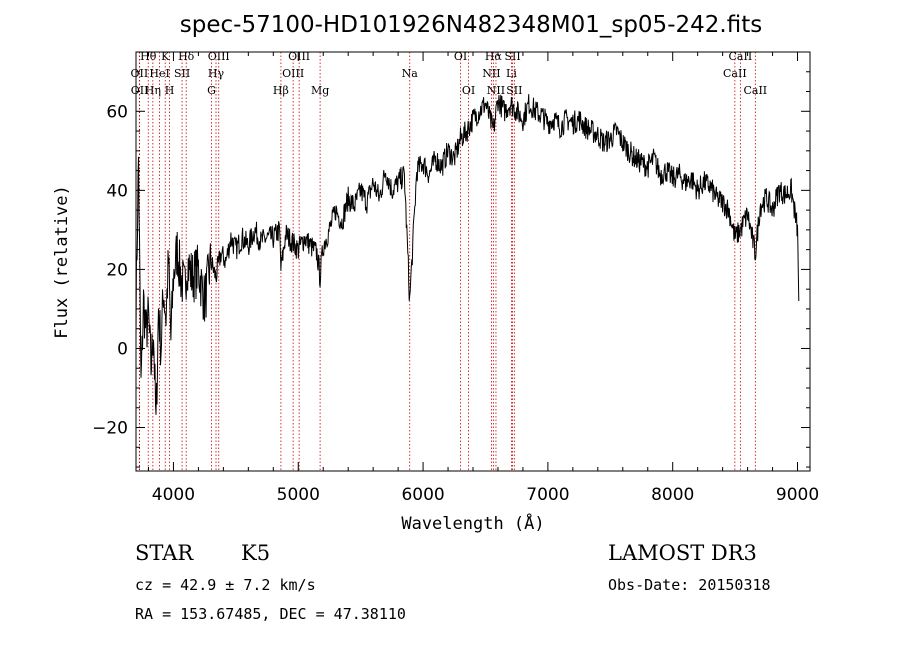  What do you see at coordinates (298, 495) in the screenshot?
I see `x-tick-label-5000: 5000` at bounding box center [298, 495].